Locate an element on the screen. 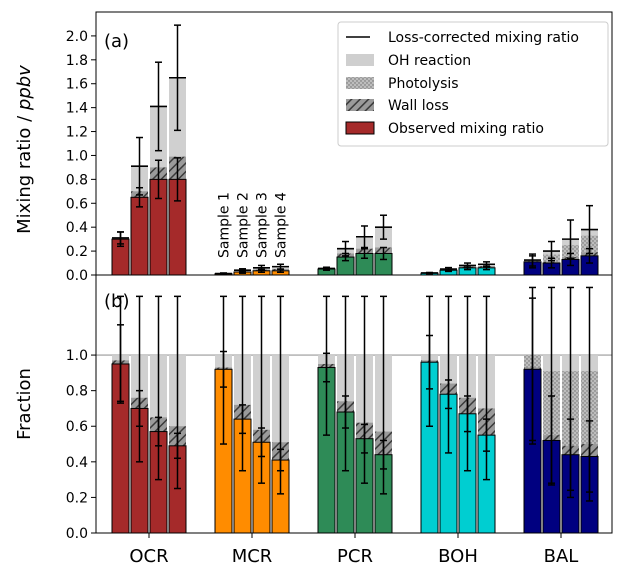 The image size is (622, 570). b-ytick-label: 0.2 is located at coordinates (77, 498).